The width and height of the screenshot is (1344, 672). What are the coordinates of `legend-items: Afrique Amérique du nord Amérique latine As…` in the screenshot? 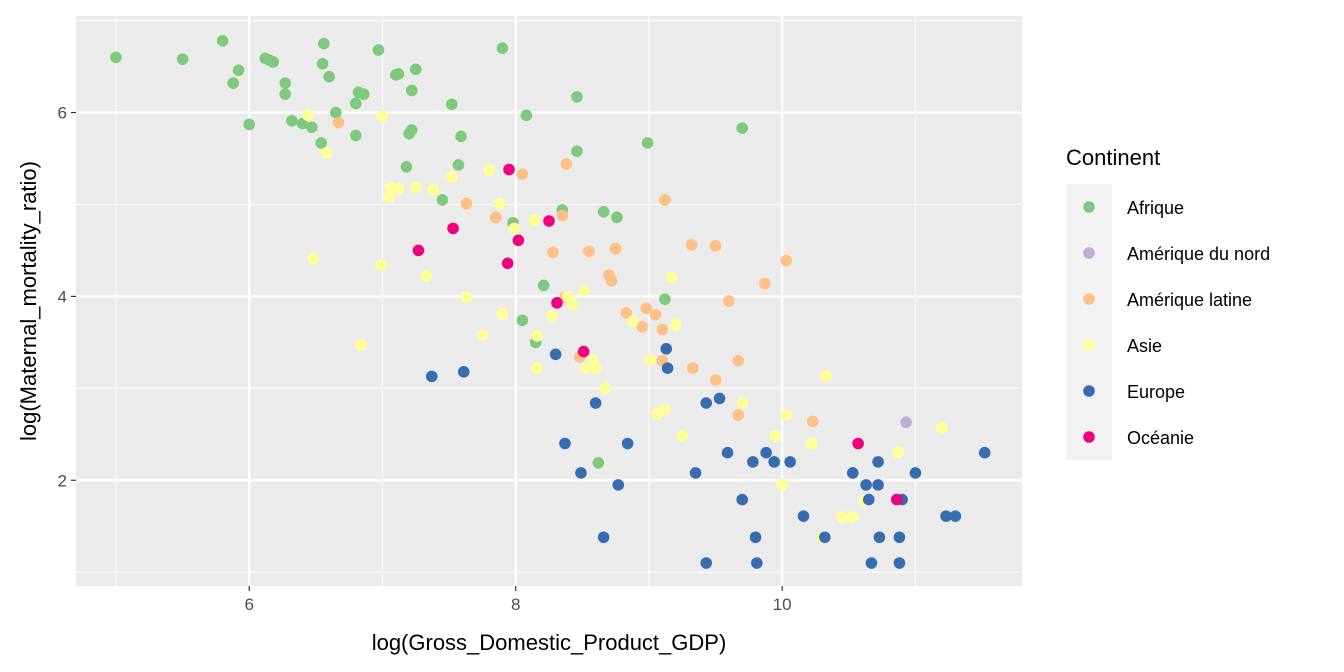 It's located at (1176, 323).